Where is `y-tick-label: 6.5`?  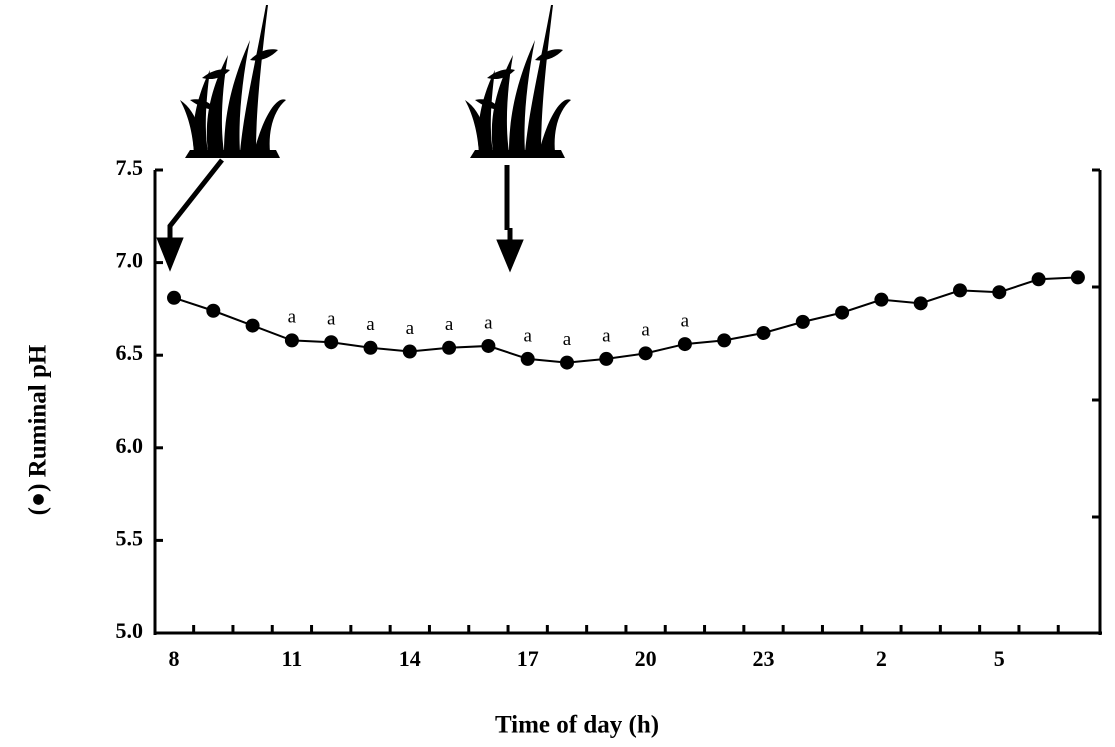 y-tick-label: 6.5 is located at coordinates (130, 352).